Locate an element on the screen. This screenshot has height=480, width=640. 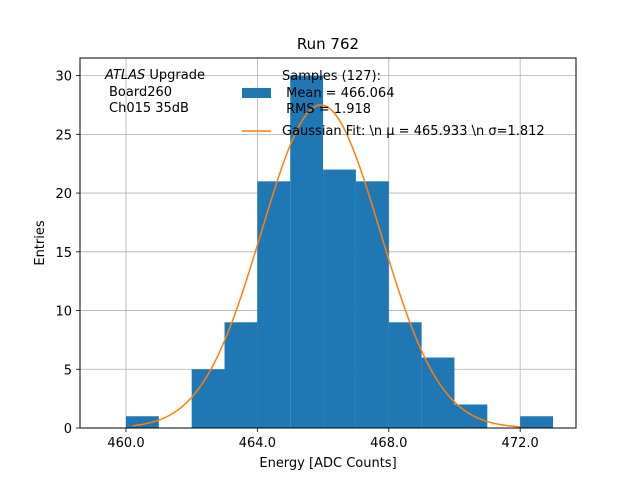
y-tick-label: 20 is located at coordinates (63, 194).